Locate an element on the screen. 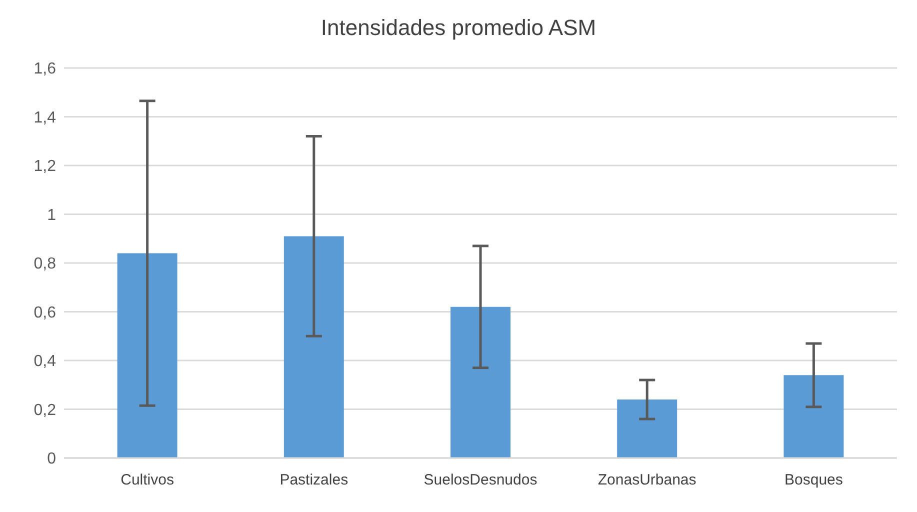 Image resolution: width=917 pixels, height=512 pixels. y-tick-label: 0 is located at coordinates (51, 459).